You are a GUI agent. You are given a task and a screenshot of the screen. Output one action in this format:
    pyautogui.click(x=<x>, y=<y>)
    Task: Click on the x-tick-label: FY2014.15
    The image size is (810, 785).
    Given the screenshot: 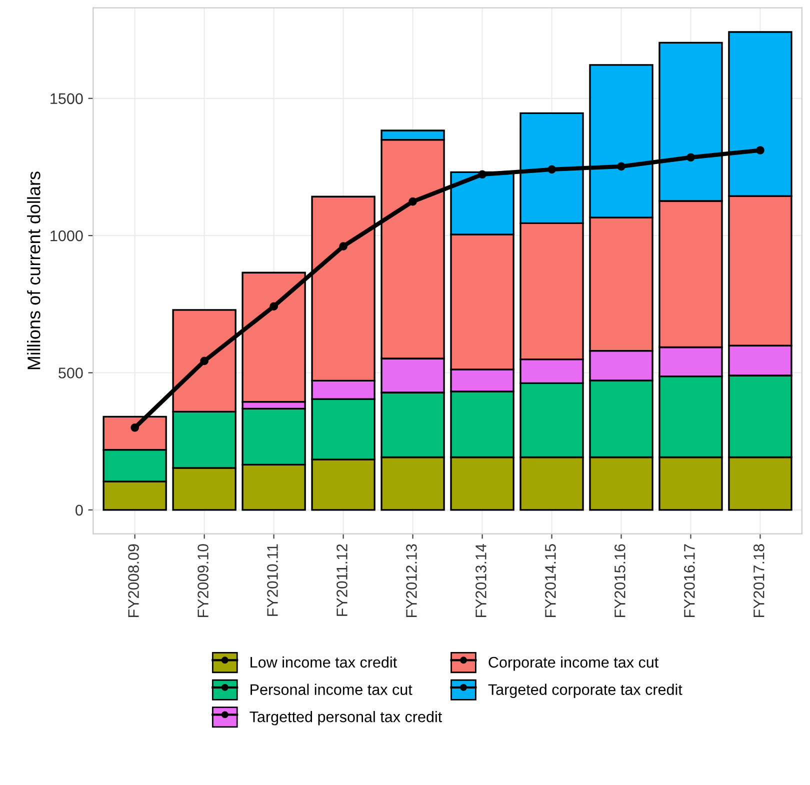 What is the action you would take?
    pyautogui.click(x=550, y=581)
    